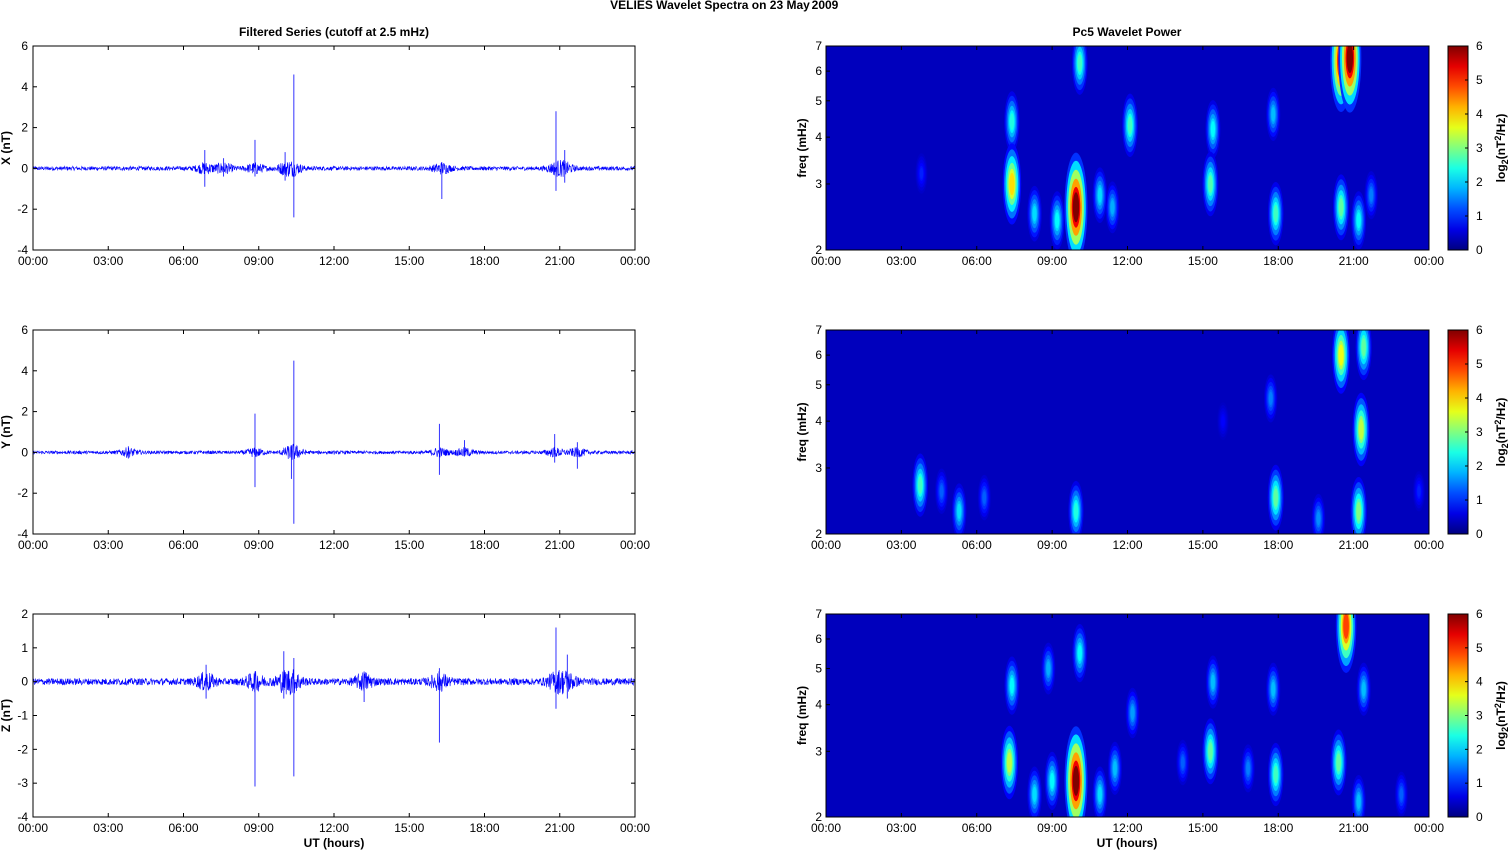 The width and height of the screenshot is (1511, 851). Describe the element at coordinates (6, 432) in the screenshot. I see `y-axis-label: Y (nT)` at that location.